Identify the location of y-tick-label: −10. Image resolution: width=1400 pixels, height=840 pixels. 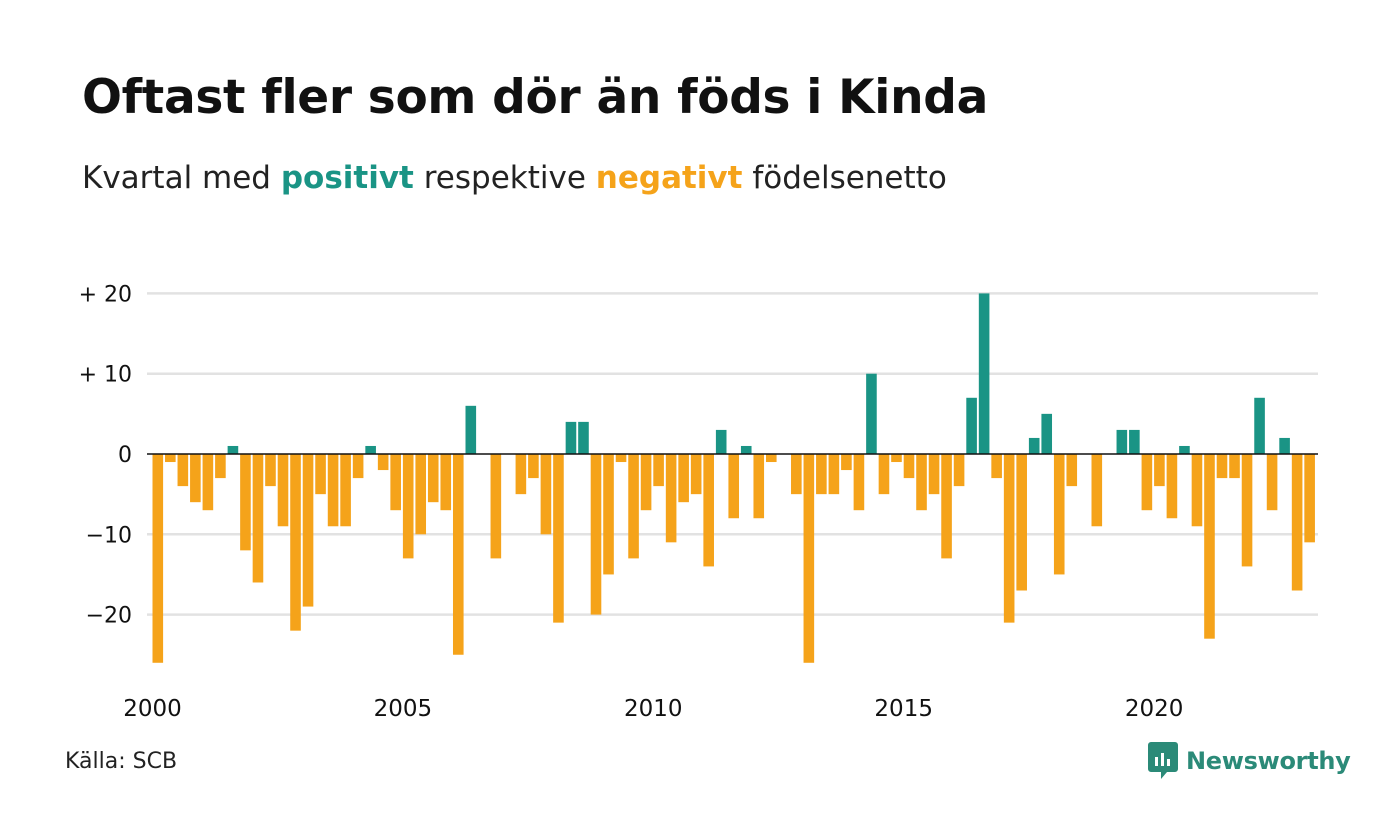
(109, 535).